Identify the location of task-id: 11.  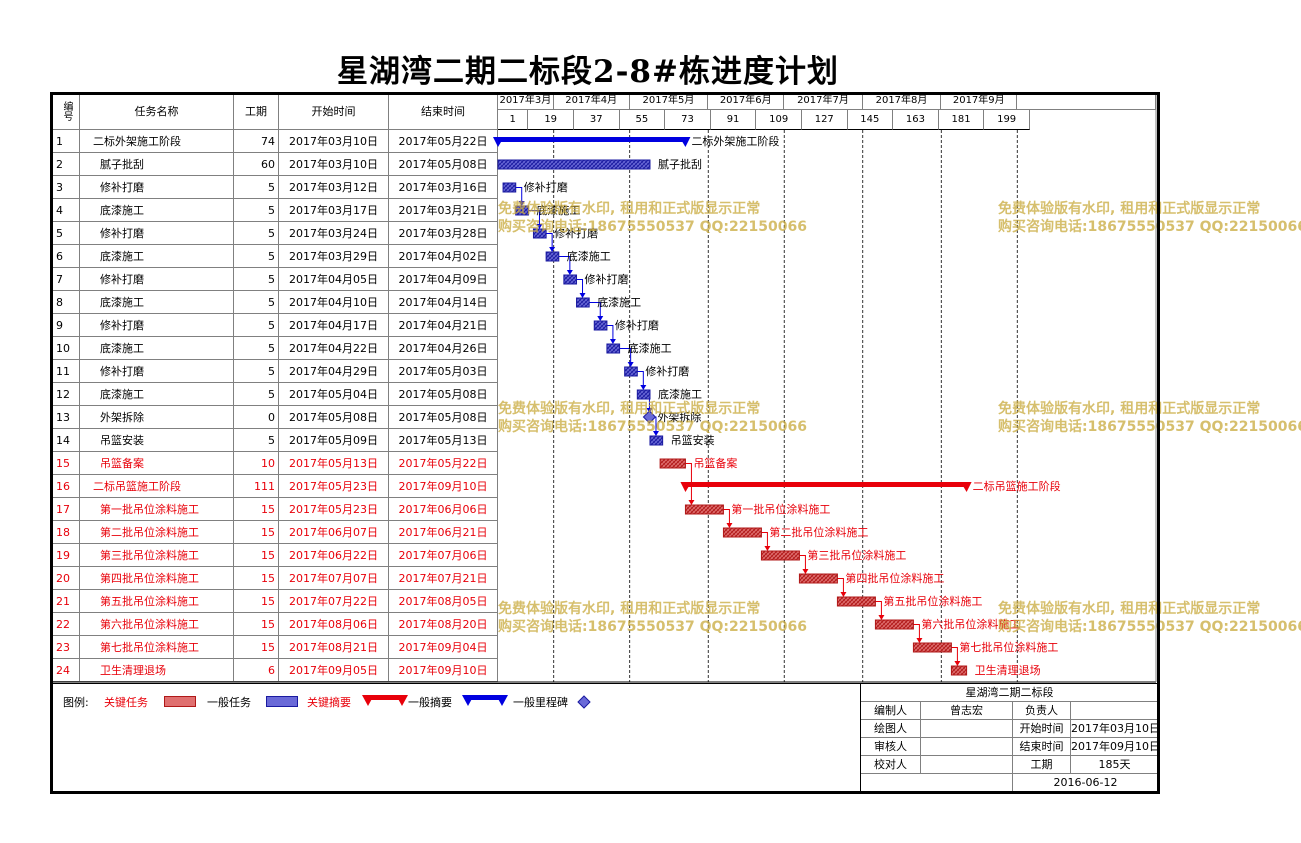
(66, 371).